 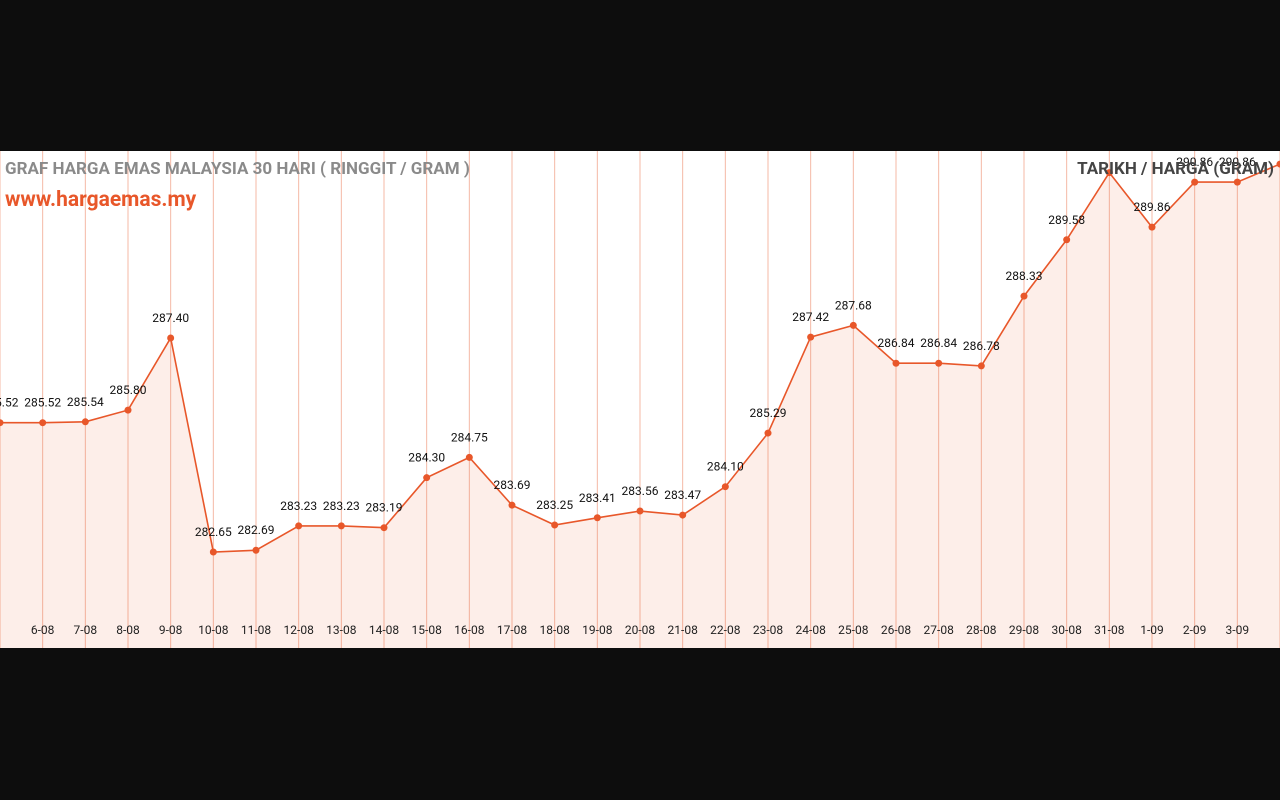 What do you see at coordinates (810, 317) in the screenshot?
I see `value-label: 287.42` at bounding box center [810, 317].